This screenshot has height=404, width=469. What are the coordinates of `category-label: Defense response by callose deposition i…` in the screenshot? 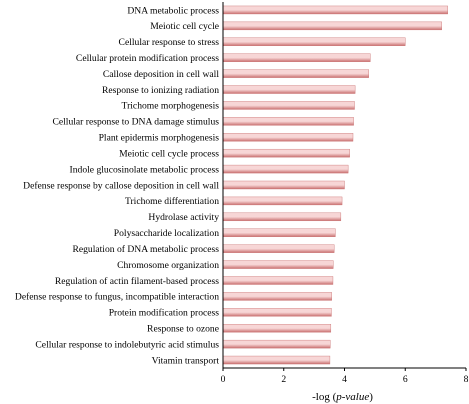 It's located at (121, 185).